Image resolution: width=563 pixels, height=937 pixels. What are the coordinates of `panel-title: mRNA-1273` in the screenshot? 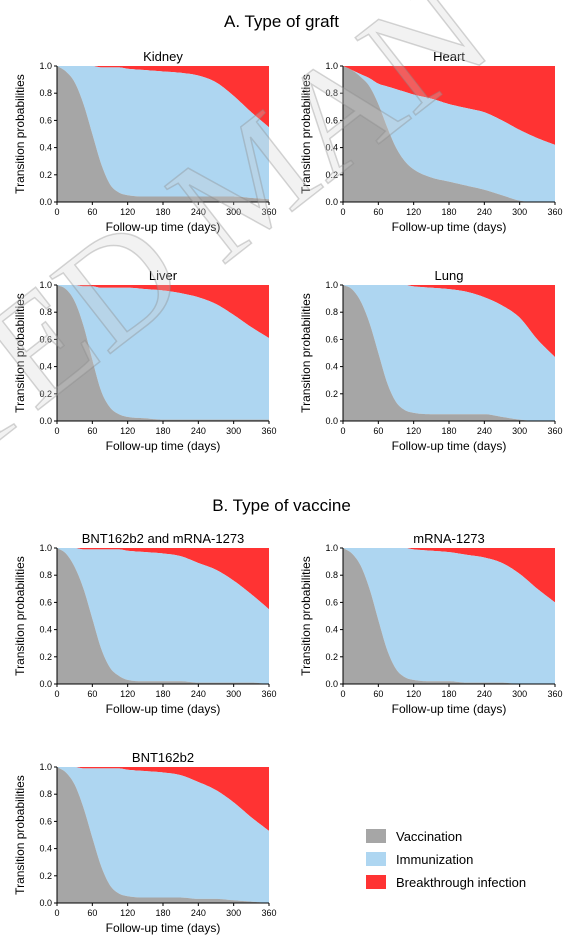 It's located at (449, 538).